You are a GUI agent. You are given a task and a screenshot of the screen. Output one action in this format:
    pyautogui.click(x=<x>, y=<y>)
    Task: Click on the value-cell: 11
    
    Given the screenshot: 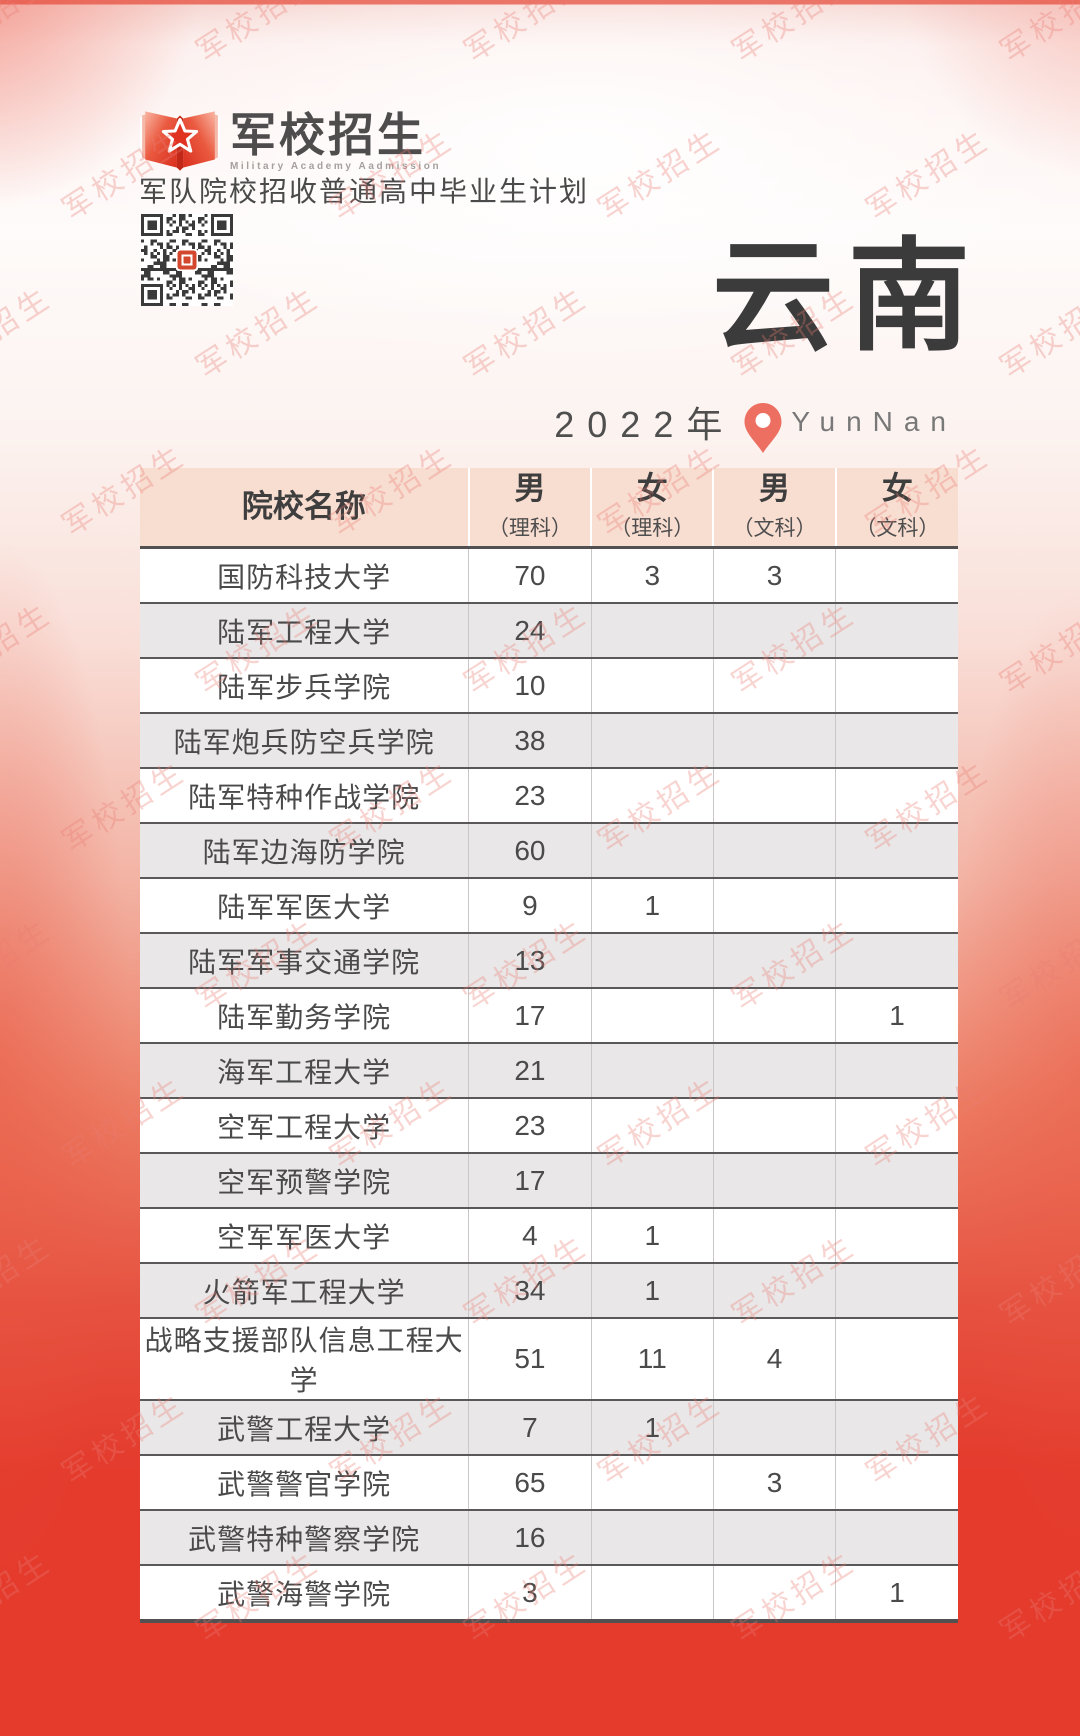 What is the action you would take?
    pyautogui.click(x=652, y=1358)
    